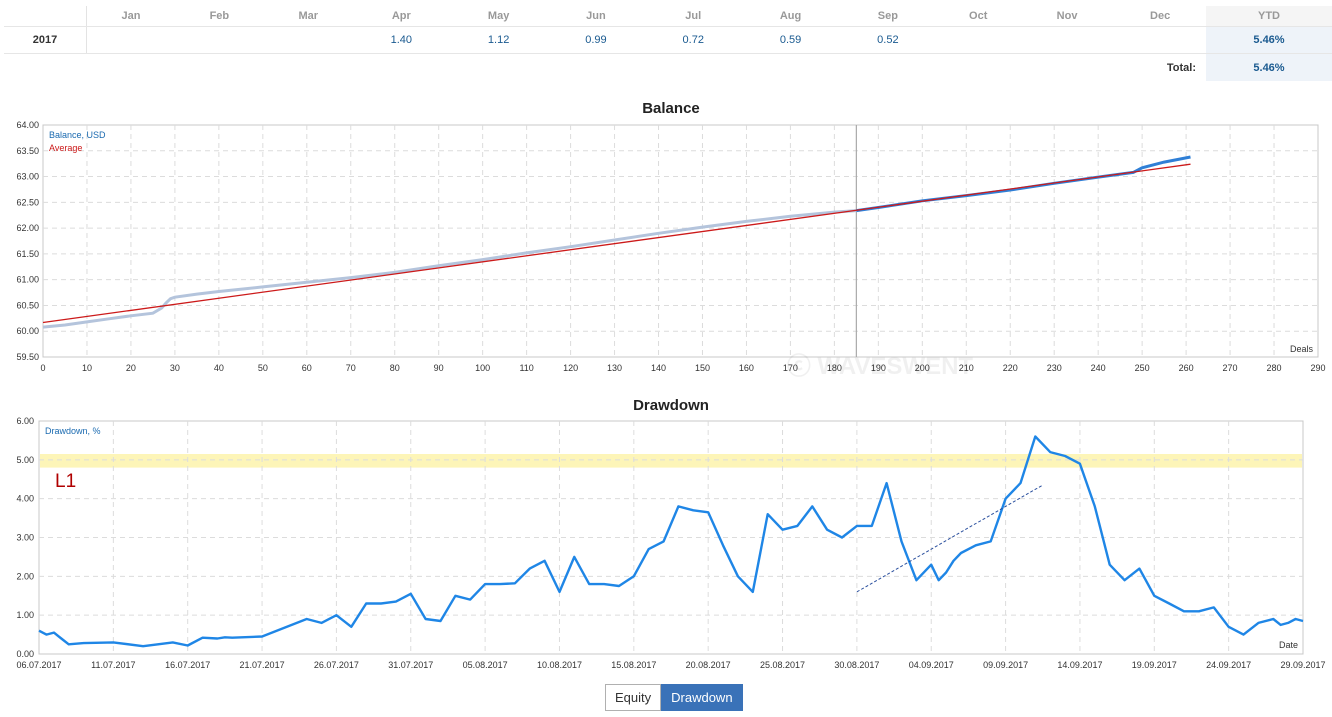 The image size is (1332, 717). What do you see at coordinates (439, 368) in the screenshot?
I see `x-tick-label: 90` at bounding box center [439, 368].